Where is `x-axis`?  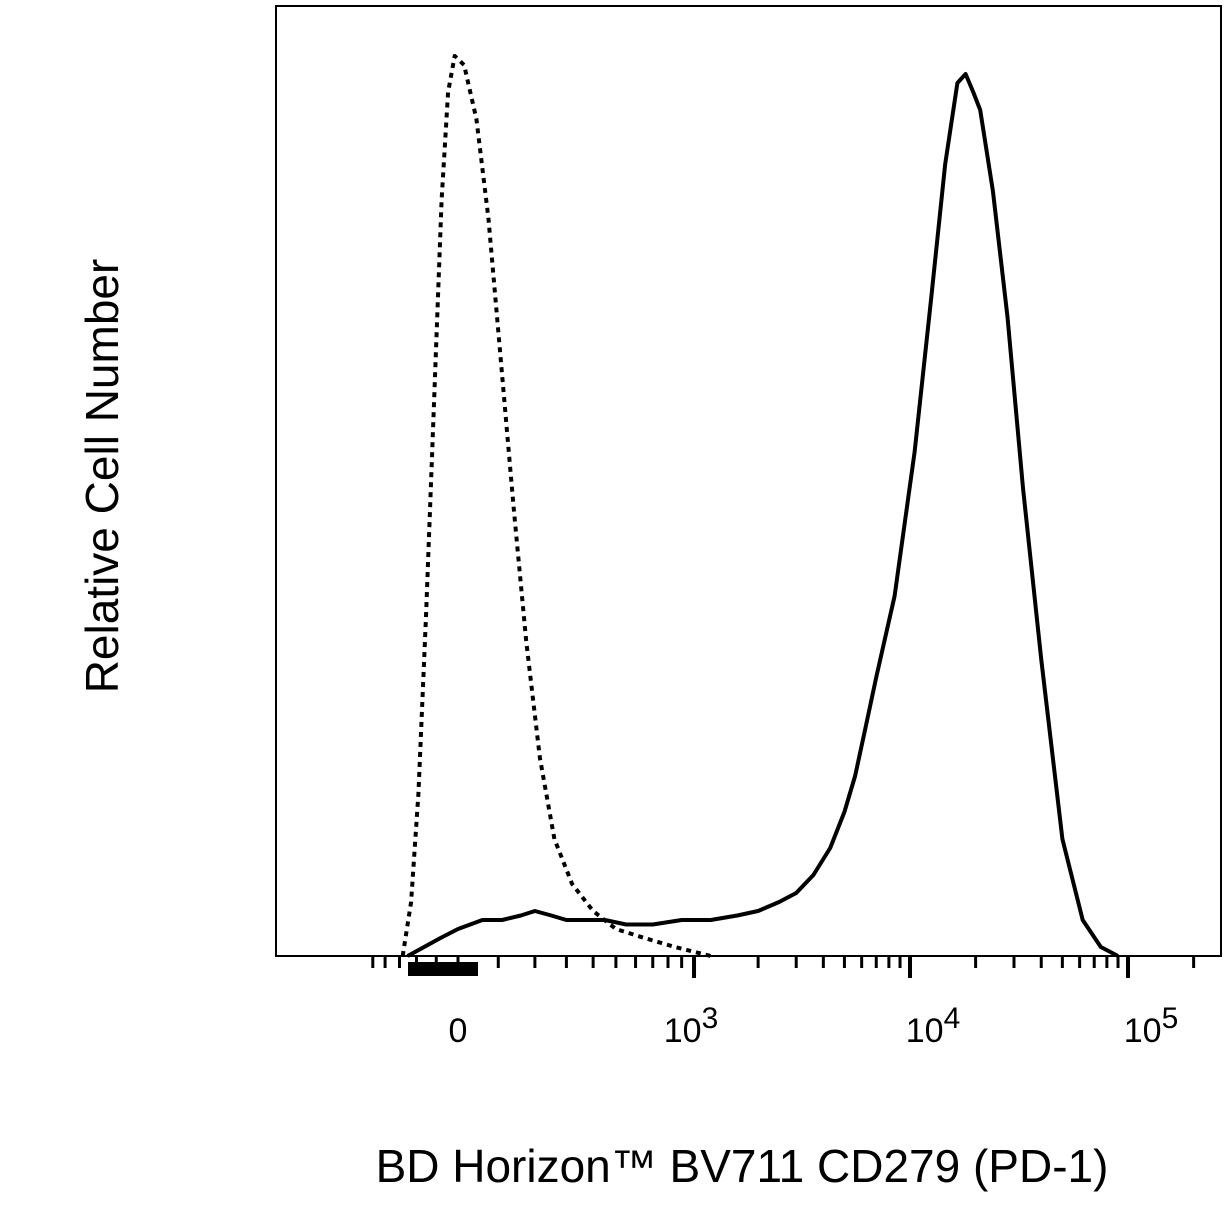
x-axis is located at coordinates (783, 967).